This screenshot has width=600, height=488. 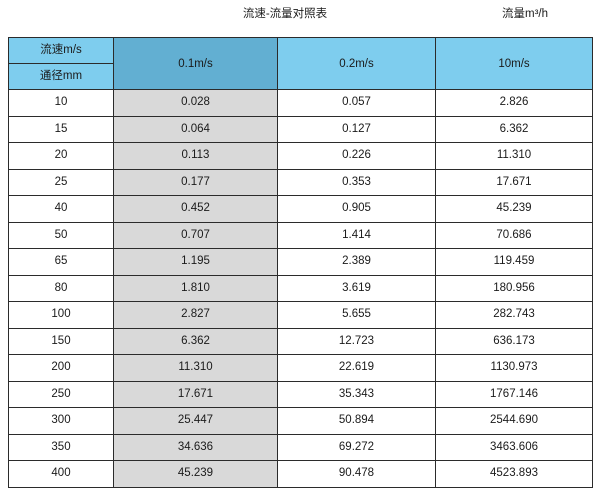 I want to click on table-row: 25 0.177 0.353 17.671, so click(x=300, y=182).